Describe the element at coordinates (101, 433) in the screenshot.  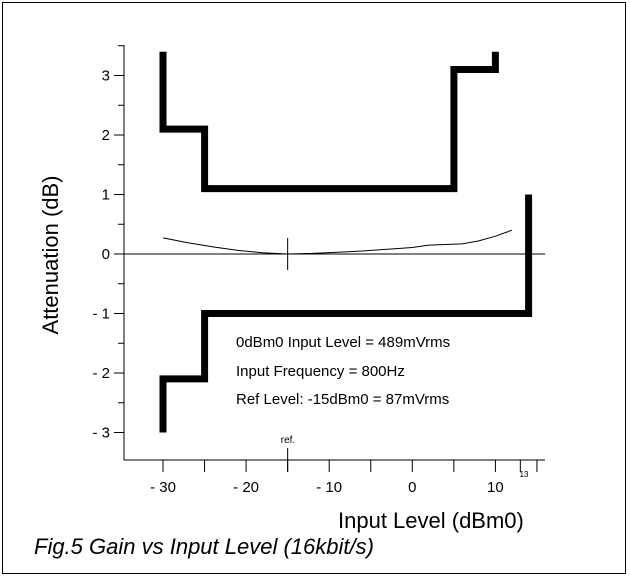
I see `y-tick-label: - 3` at that location.